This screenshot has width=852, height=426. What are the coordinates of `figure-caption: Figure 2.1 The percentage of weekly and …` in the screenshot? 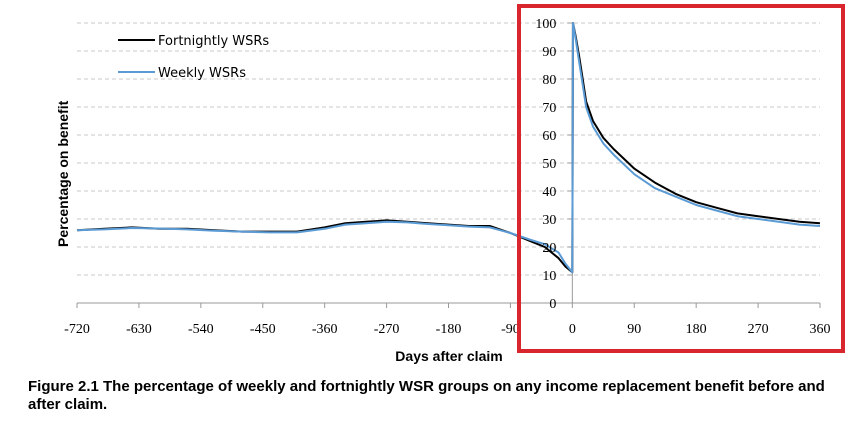 It's located at (426, 395).